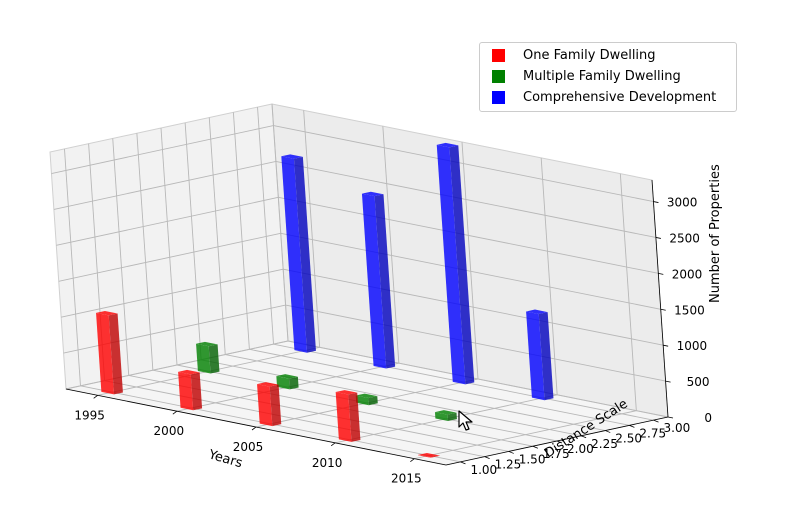  Describe the element at coordinates (715, 233) in the screenshot. I see `z-axis-label: Number of Properties` at that location.